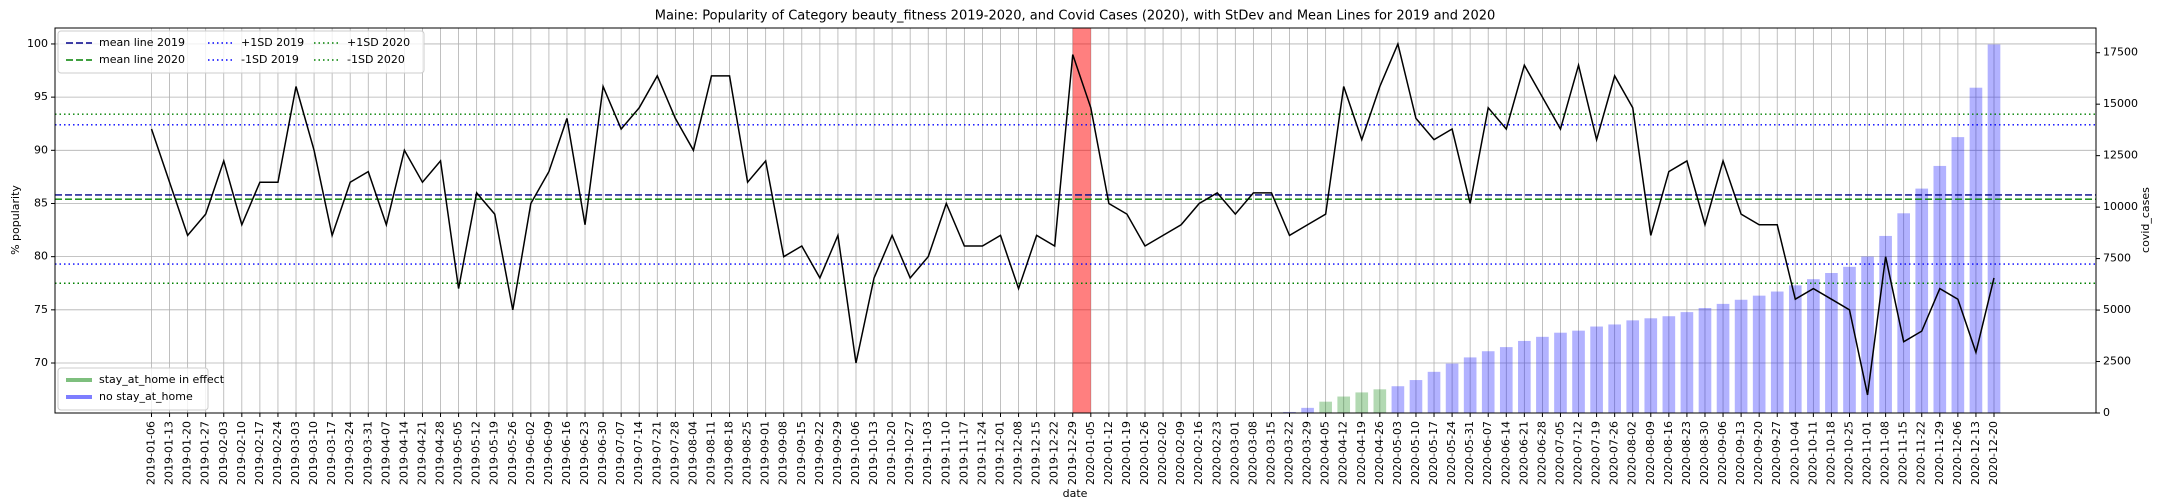  Describe the element at coordinates (223, 453) in the screenshot. I see `x-tick-label: 2019-02-03` at that location.